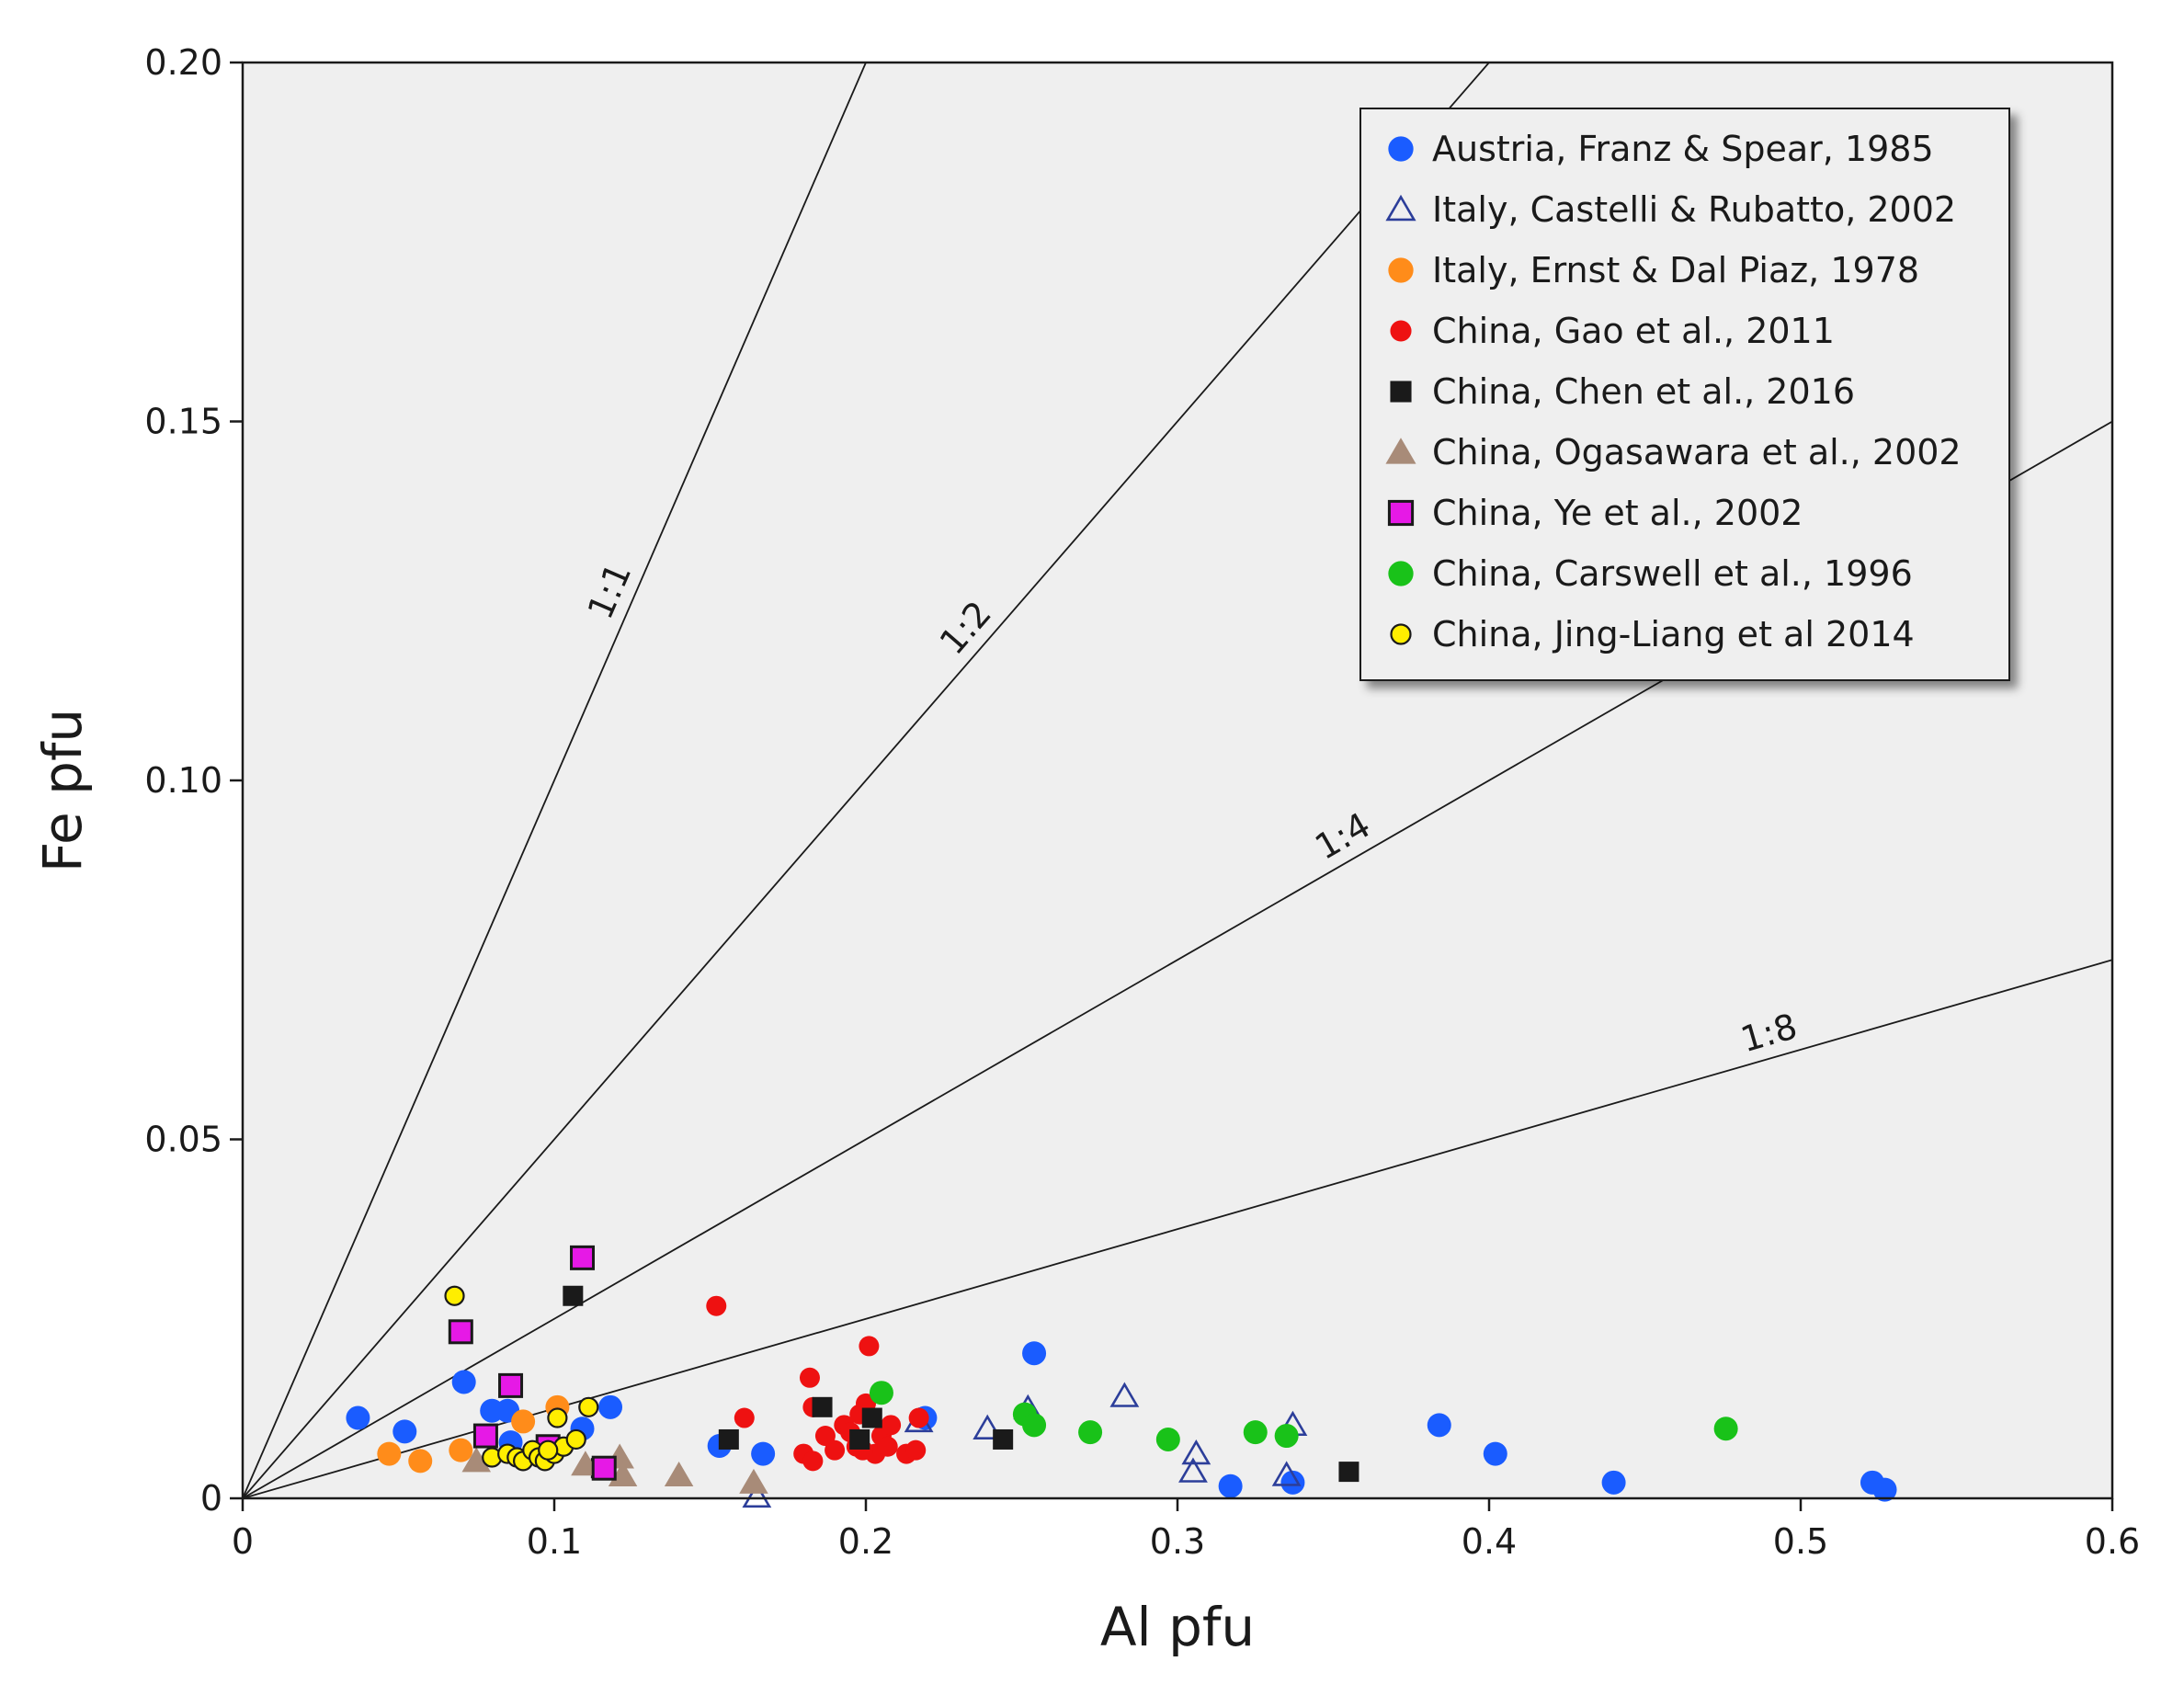  I want to click on legend-item: Austria, Franz & Spear, 1985, so click(1661, 149).